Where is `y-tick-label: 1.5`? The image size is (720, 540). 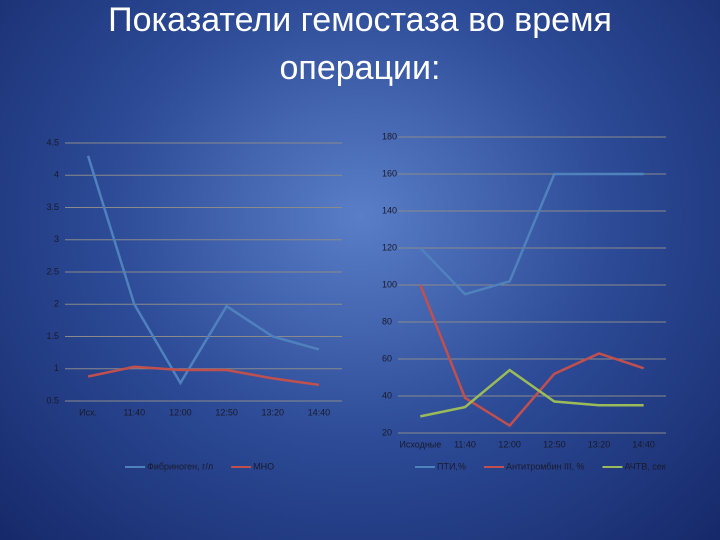
y-tick-label: 1.5 is located at coordinates (52, 336).